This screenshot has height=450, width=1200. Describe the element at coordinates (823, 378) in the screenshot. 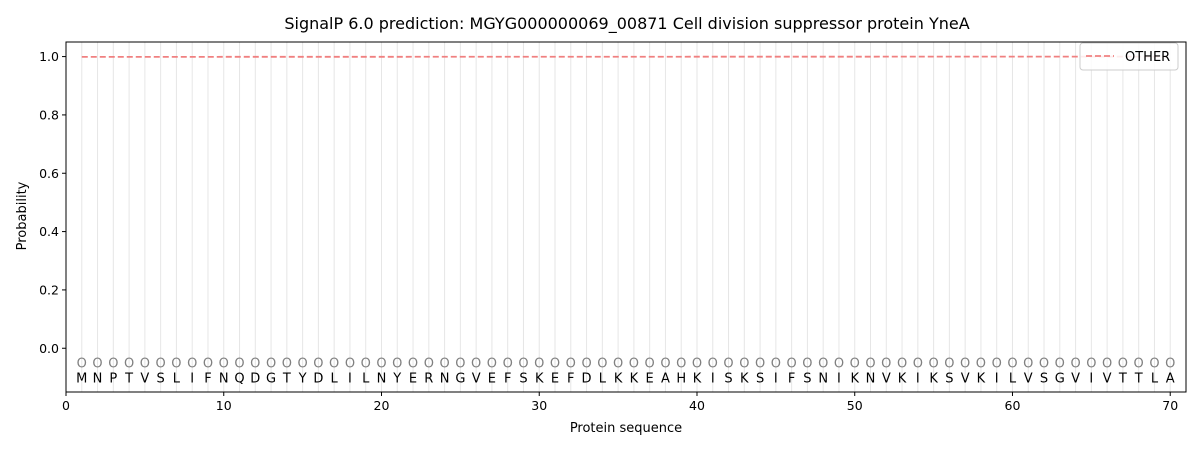

I see `residue-letter-48: N` at that location.